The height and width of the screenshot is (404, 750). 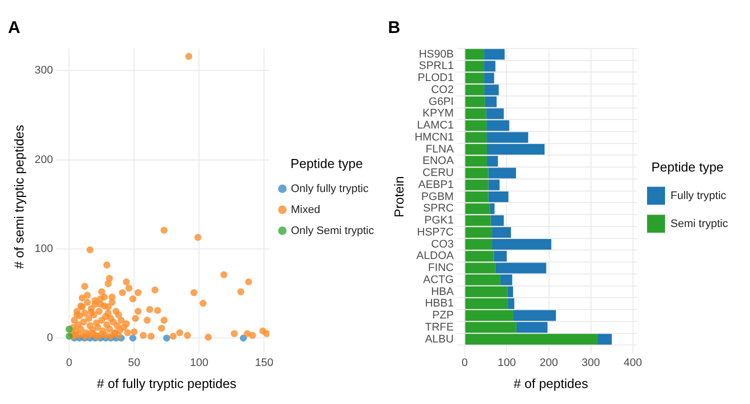 I want to click on y-tick-label: HBA, so click(x=442, y=292).